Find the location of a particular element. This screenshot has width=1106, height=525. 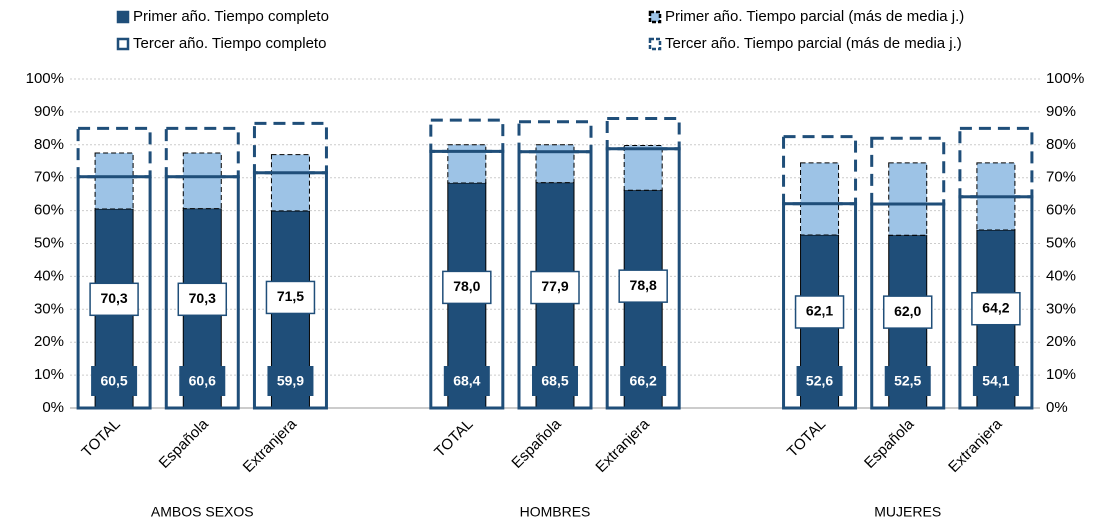

group-label: HOMBRES is located at coordinates (555, 512).